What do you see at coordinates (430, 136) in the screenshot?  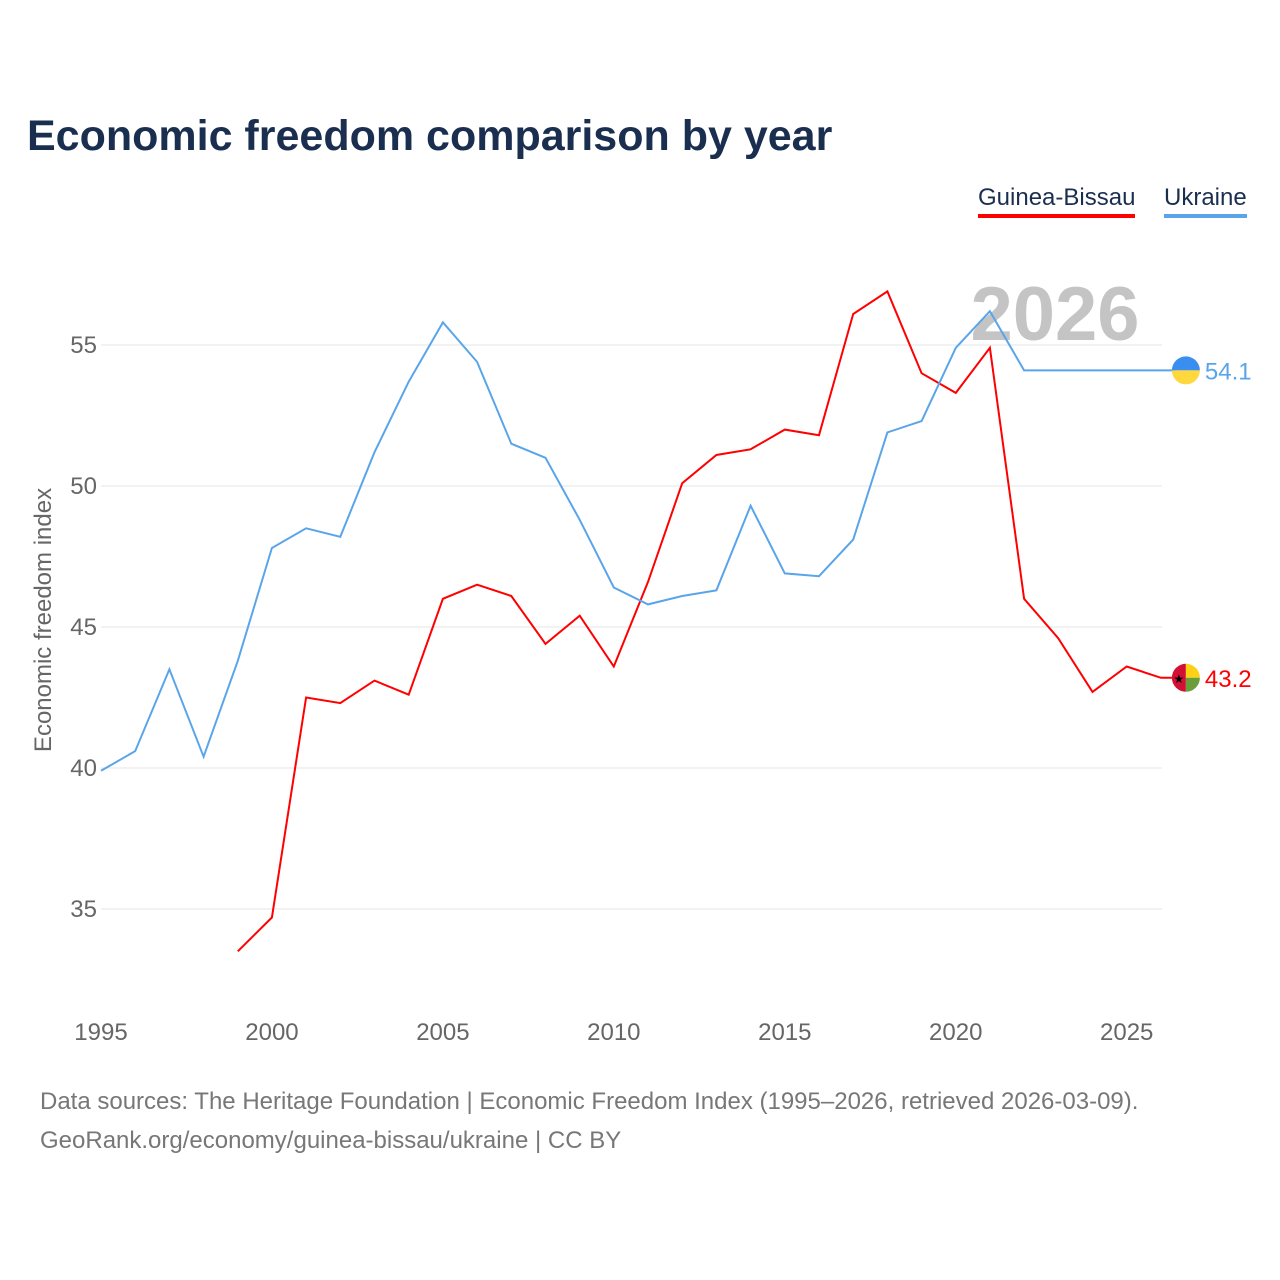 I see `chart-title: Economic freedom comparison by year` at bounding box center [430, 136].